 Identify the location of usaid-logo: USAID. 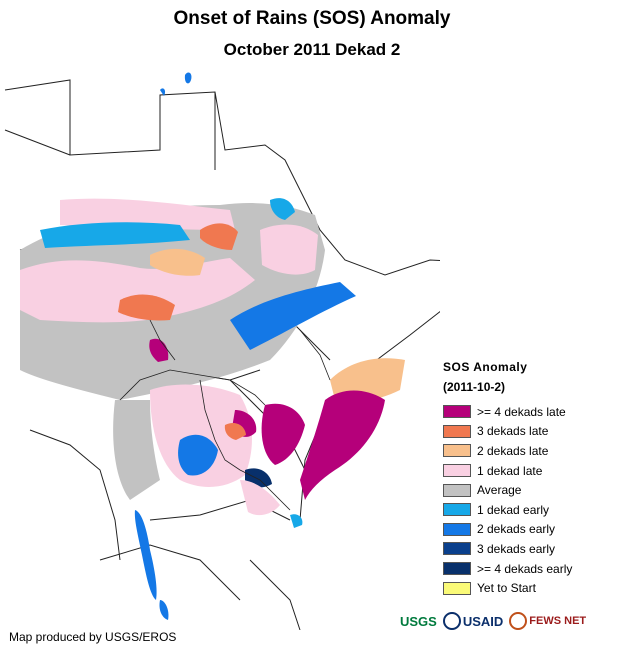
(473, 621).